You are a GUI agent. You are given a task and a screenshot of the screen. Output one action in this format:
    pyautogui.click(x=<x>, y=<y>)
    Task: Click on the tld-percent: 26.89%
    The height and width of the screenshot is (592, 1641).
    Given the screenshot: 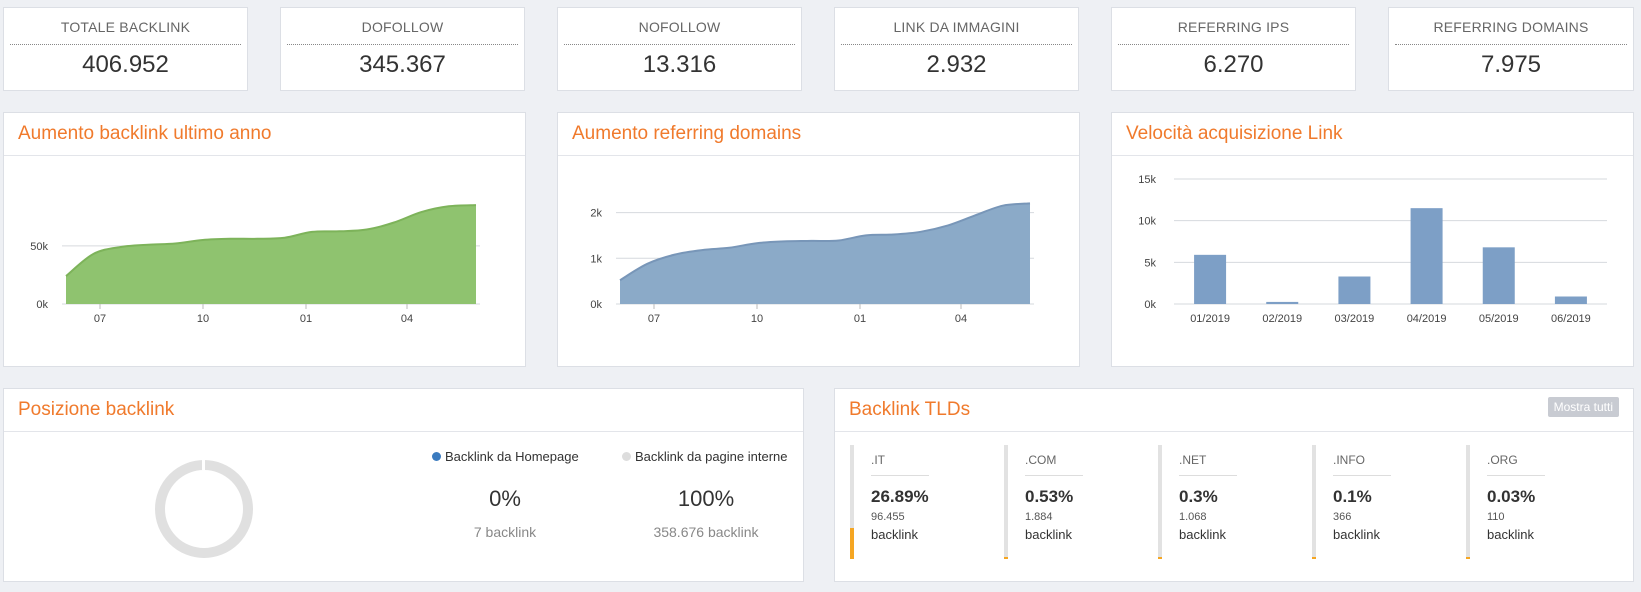 What is the action you would take?
    pyautogui.click(x=900, y=496)
    